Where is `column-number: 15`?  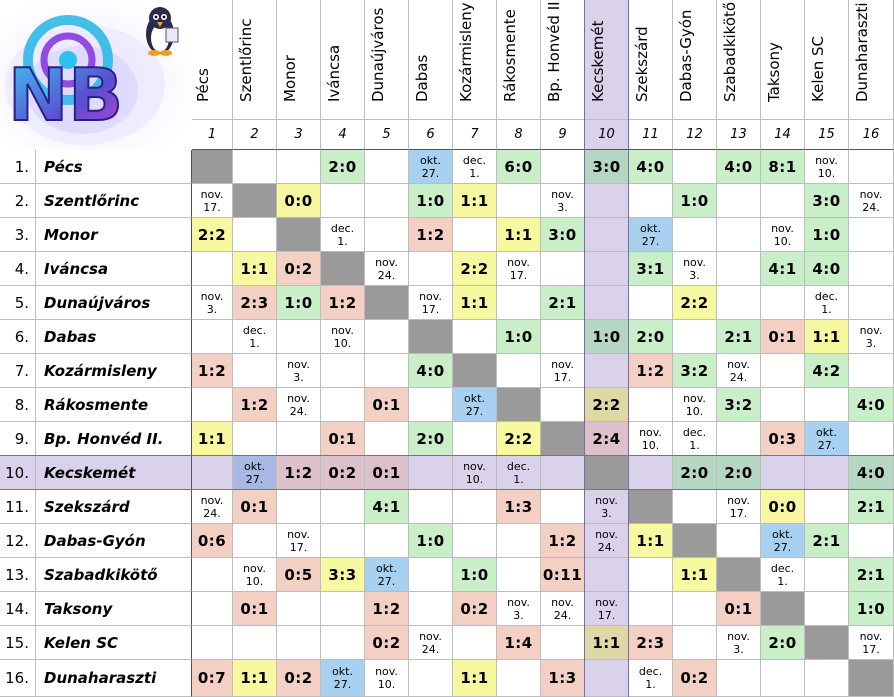 column-number: 15 is located at coordinates (827, 135).